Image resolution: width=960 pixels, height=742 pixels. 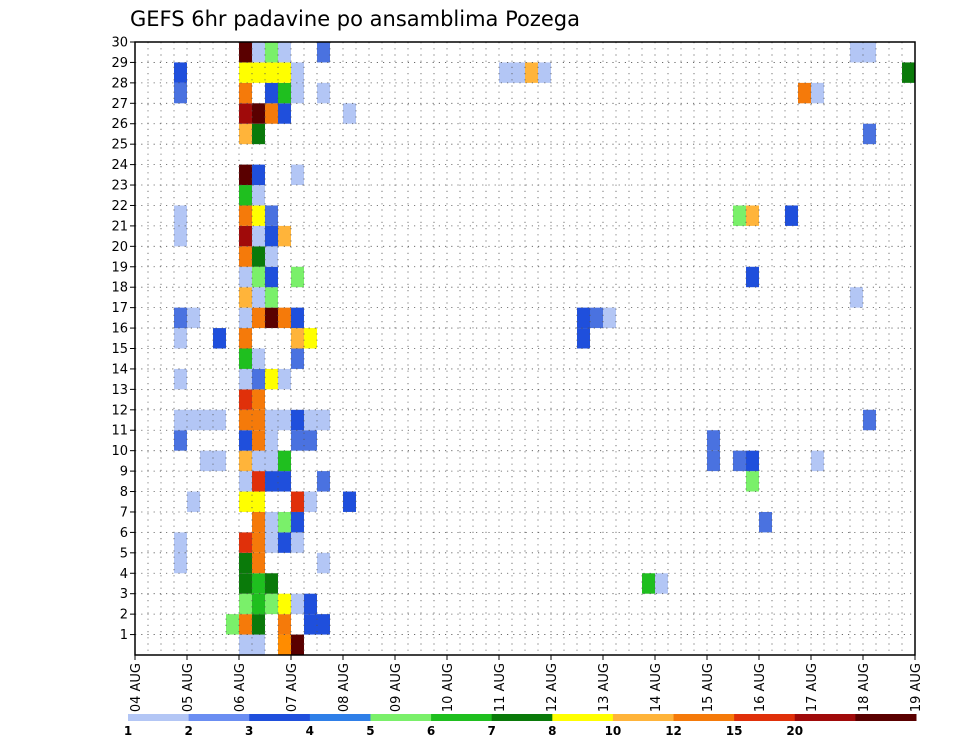 I want to click on y-tick-label: 27, so click(x=119, y=104).